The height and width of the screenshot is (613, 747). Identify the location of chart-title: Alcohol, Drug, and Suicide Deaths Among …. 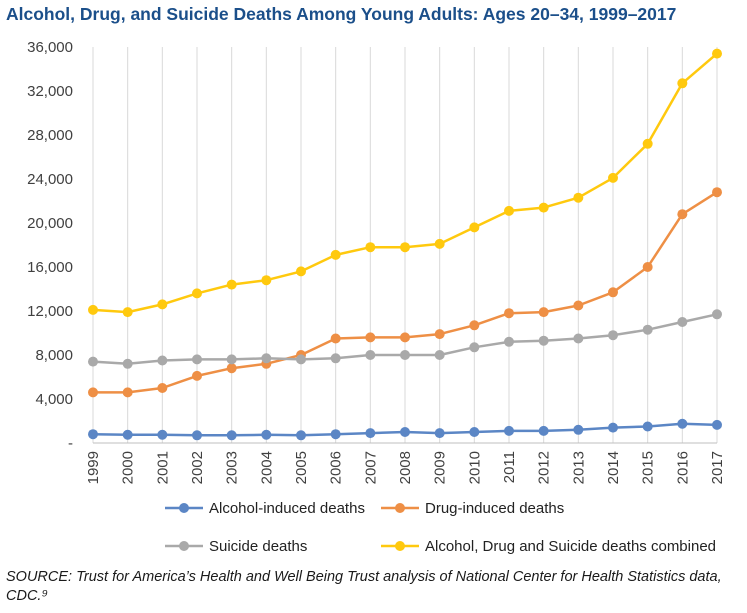
(341, 14).